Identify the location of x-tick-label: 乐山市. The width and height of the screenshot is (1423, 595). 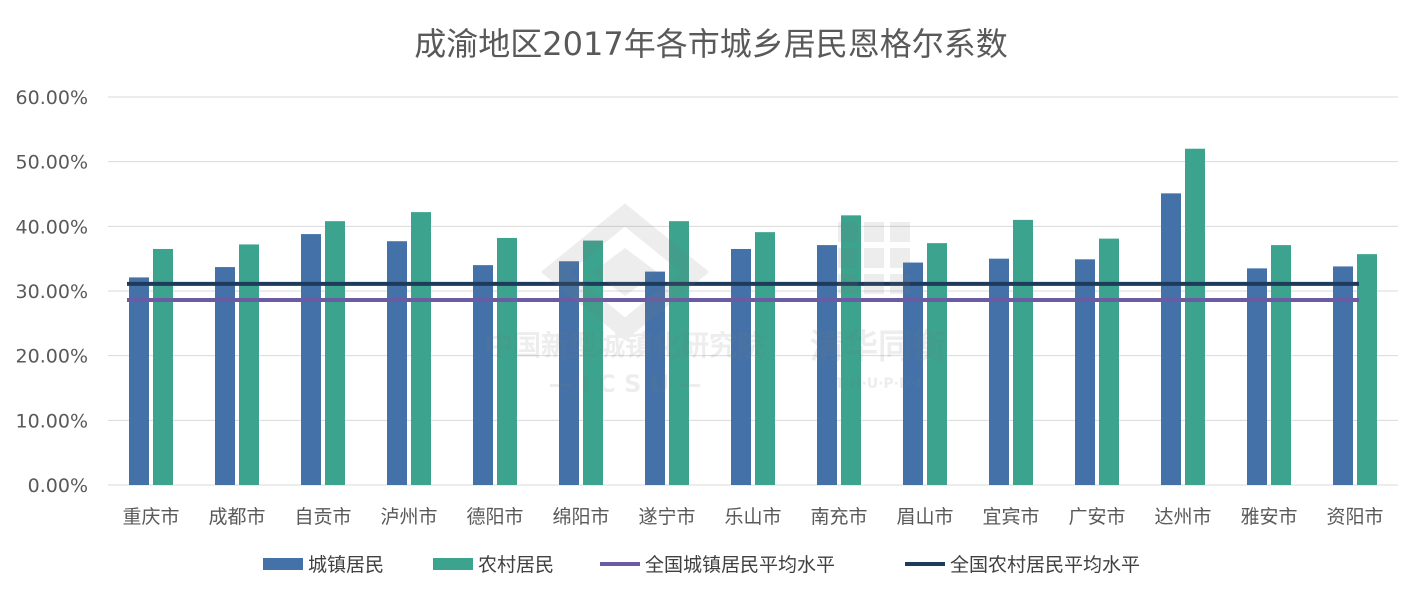
(752, 517).